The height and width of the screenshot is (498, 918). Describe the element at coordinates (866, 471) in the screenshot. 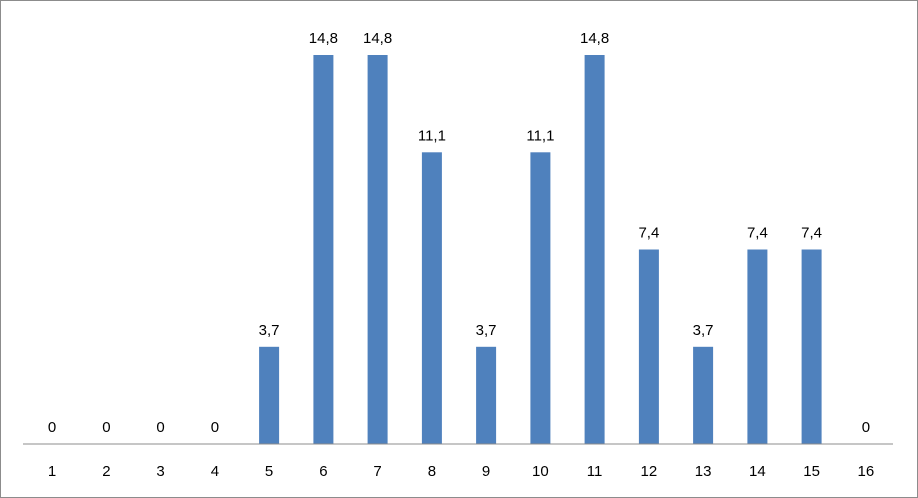

I see `x-tick-label-16: 16` at that location.